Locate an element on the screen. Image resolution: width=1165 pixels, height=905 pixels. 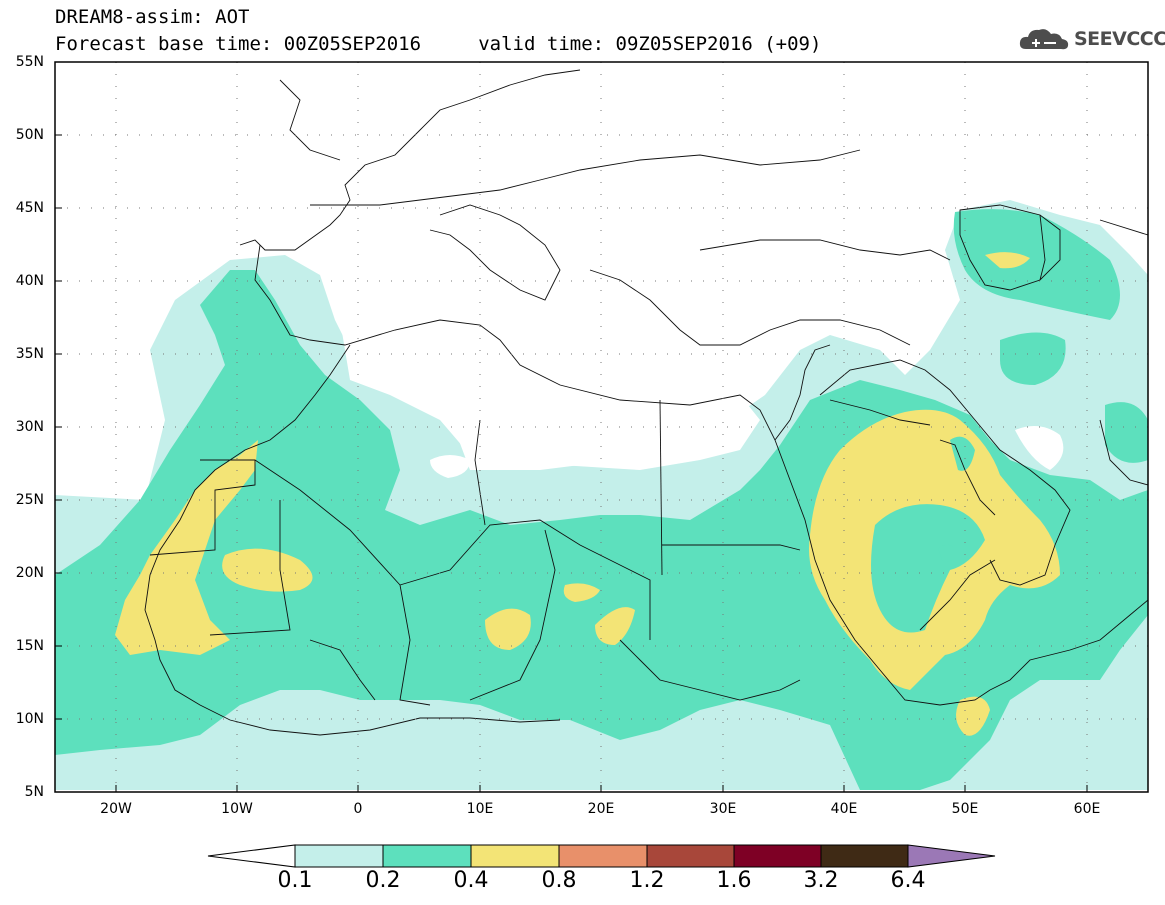
lat-label: 5N is located at coordinates (34, 792).